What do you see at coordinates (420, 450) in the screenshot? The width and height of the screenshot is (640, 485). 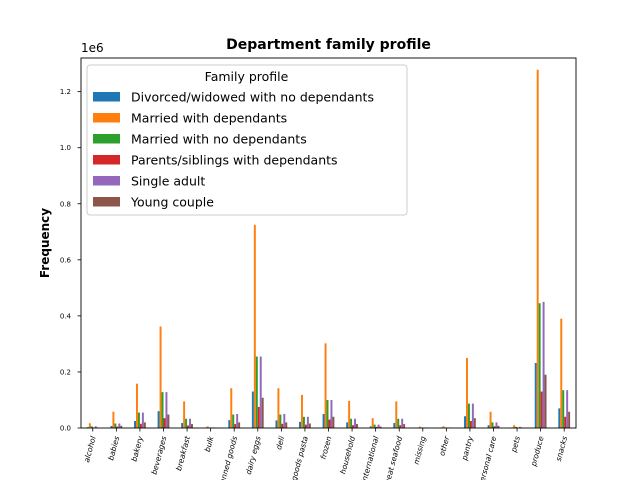 I see `x-tick-label: missing` at bounding box center [420, 450].